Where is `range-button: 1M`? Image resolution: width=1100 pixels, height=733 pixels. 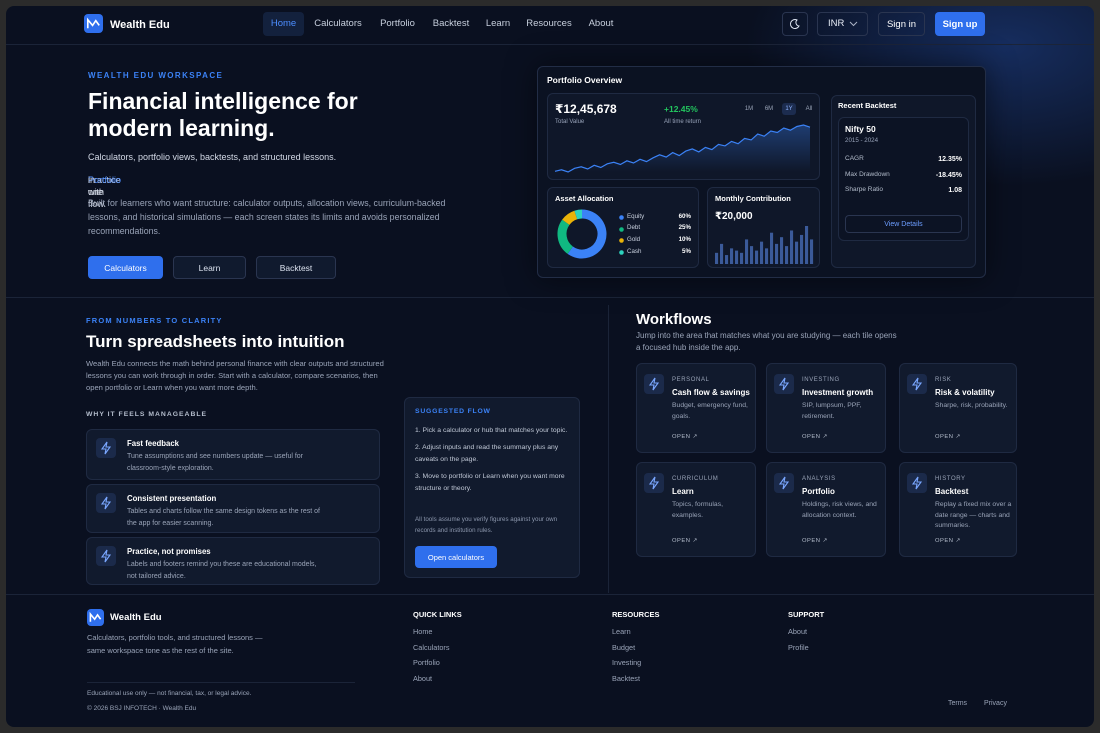
range-button: 1M is located at coordinates (749, 109).